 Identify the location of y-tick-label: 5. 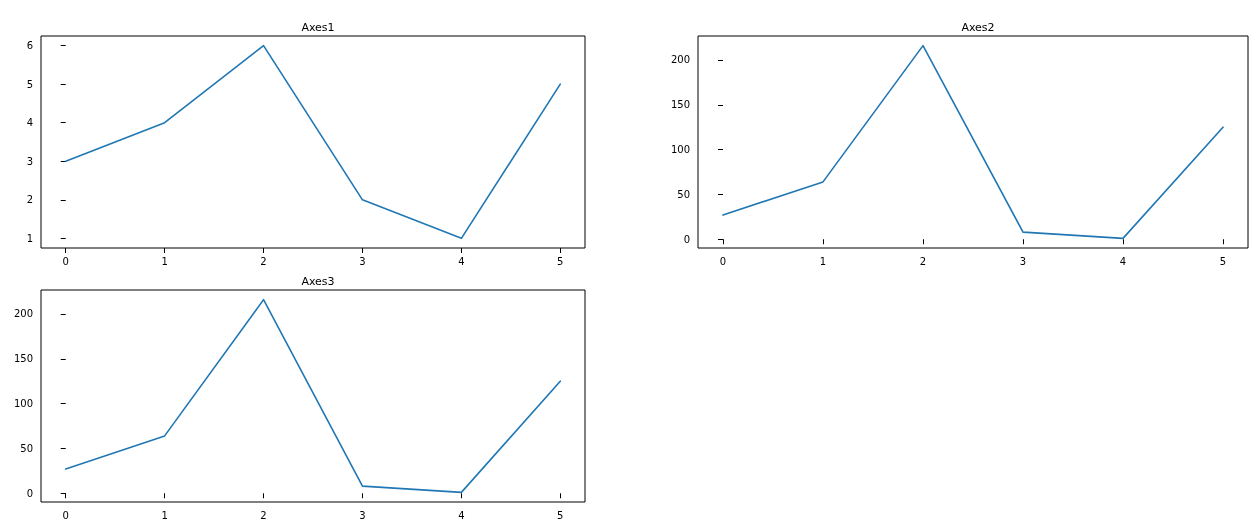
(29, 84).